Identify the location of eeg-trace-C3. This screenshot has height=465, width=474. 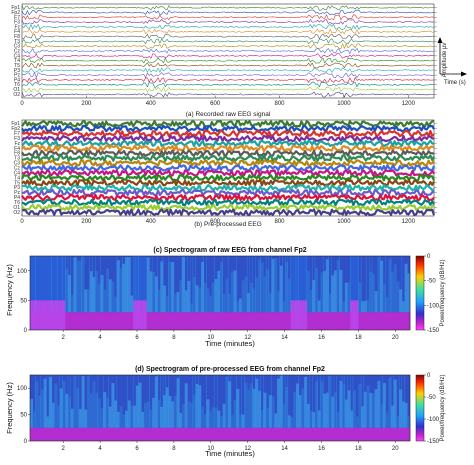
(227, 163).